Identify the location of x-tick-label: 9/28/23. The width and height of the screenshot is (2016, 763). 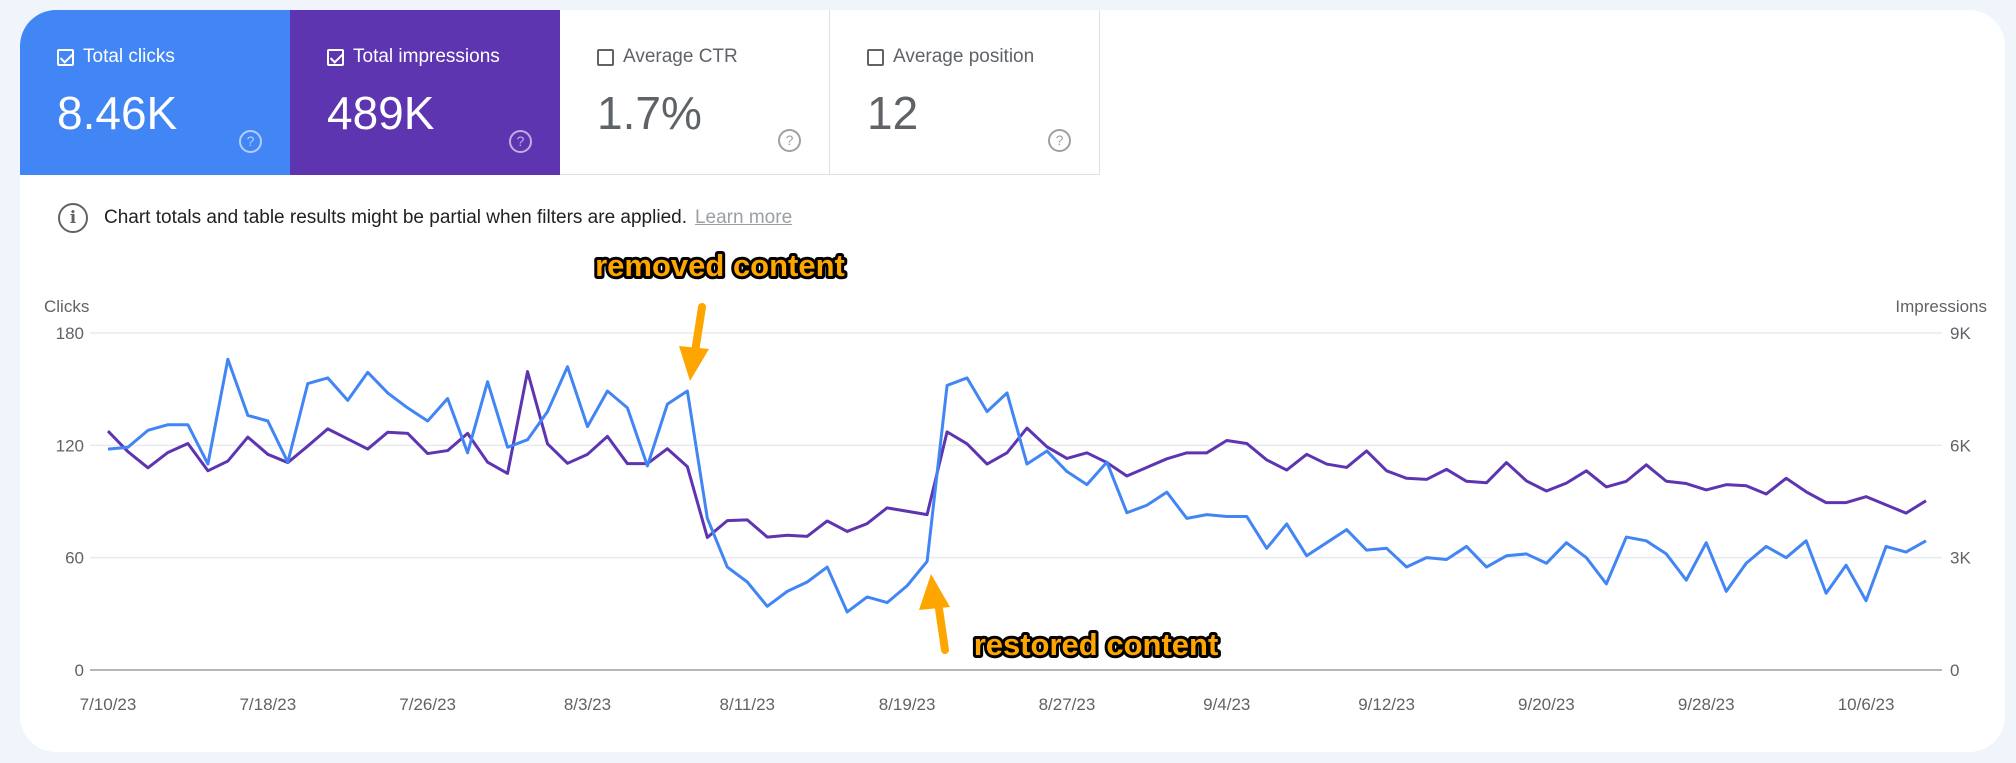
(1706, 704).